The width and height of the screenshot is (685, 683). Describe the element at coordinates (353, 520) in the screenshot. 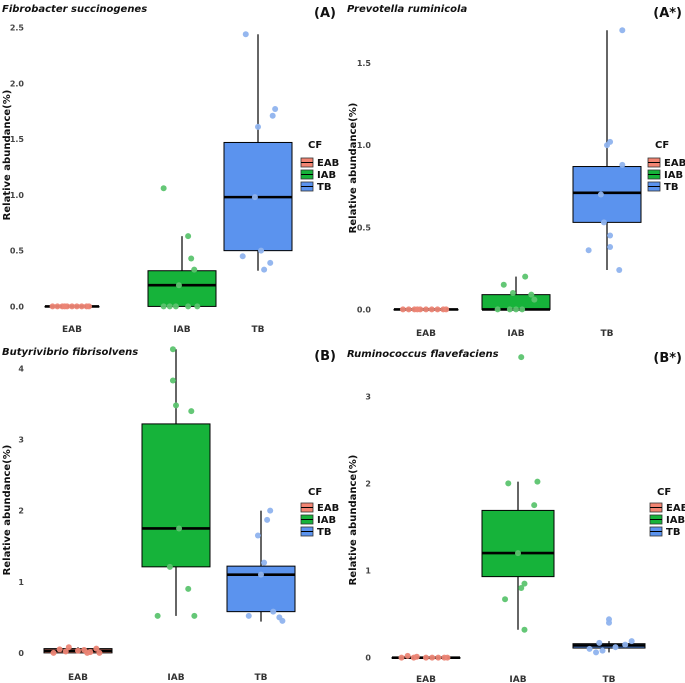

I see `panel-B-star-ylabel: Relative abundance(%)` at that location.